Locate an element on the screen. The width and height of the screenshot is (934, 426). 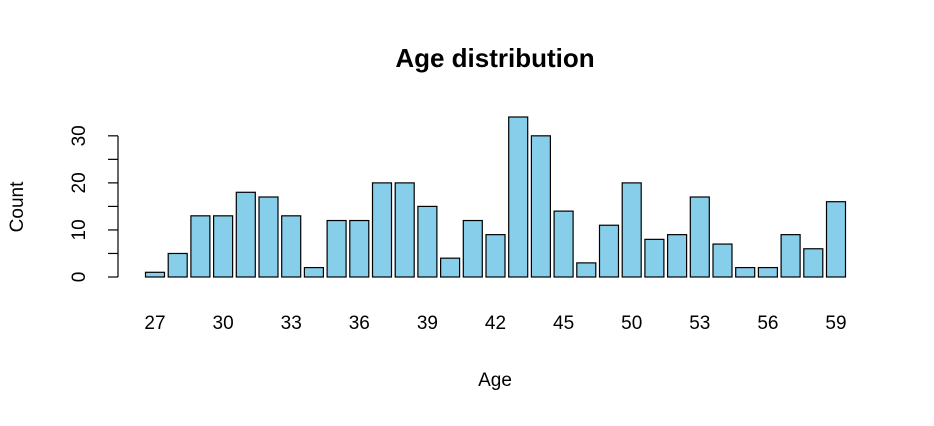
x-tick-label: 36 is located at coordinates (359, 323).